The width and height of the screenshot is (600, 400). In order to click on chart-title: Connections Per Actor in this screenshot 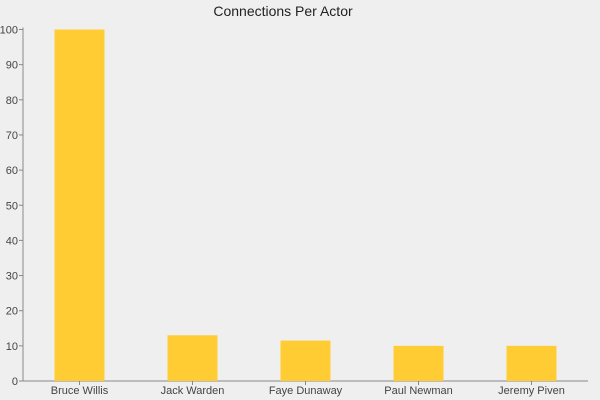, I will do `click(283, 11)`.